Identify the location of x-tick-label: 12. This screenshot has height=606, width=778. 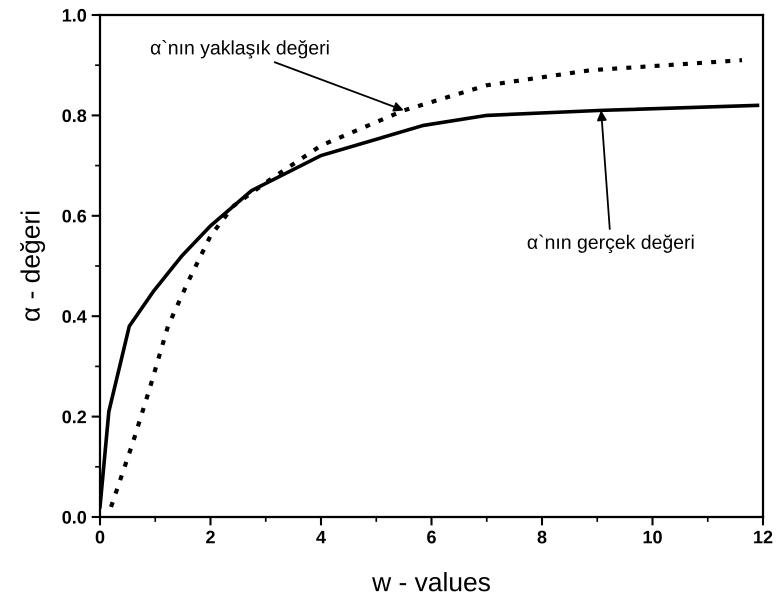
(763, 537).